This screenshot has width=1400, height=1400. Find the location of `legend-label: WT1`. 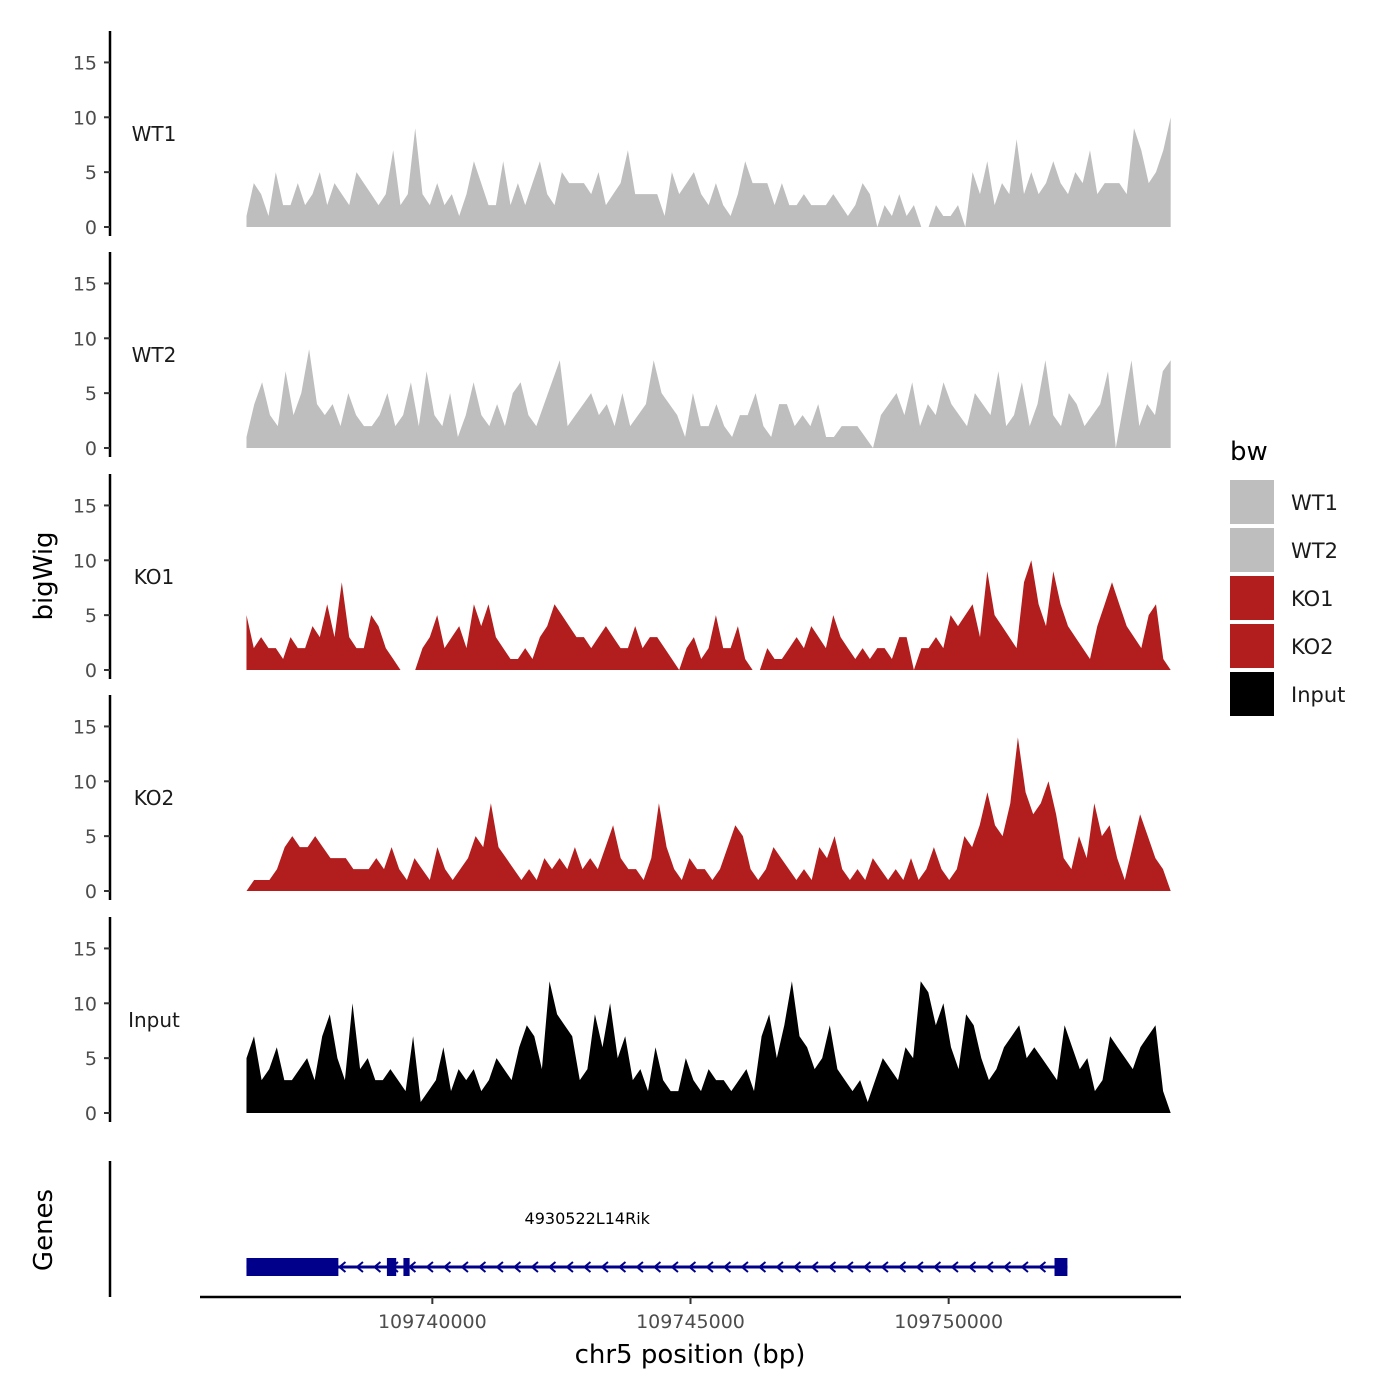

legend-label: WT1 is located at coordinates (1314, 503).